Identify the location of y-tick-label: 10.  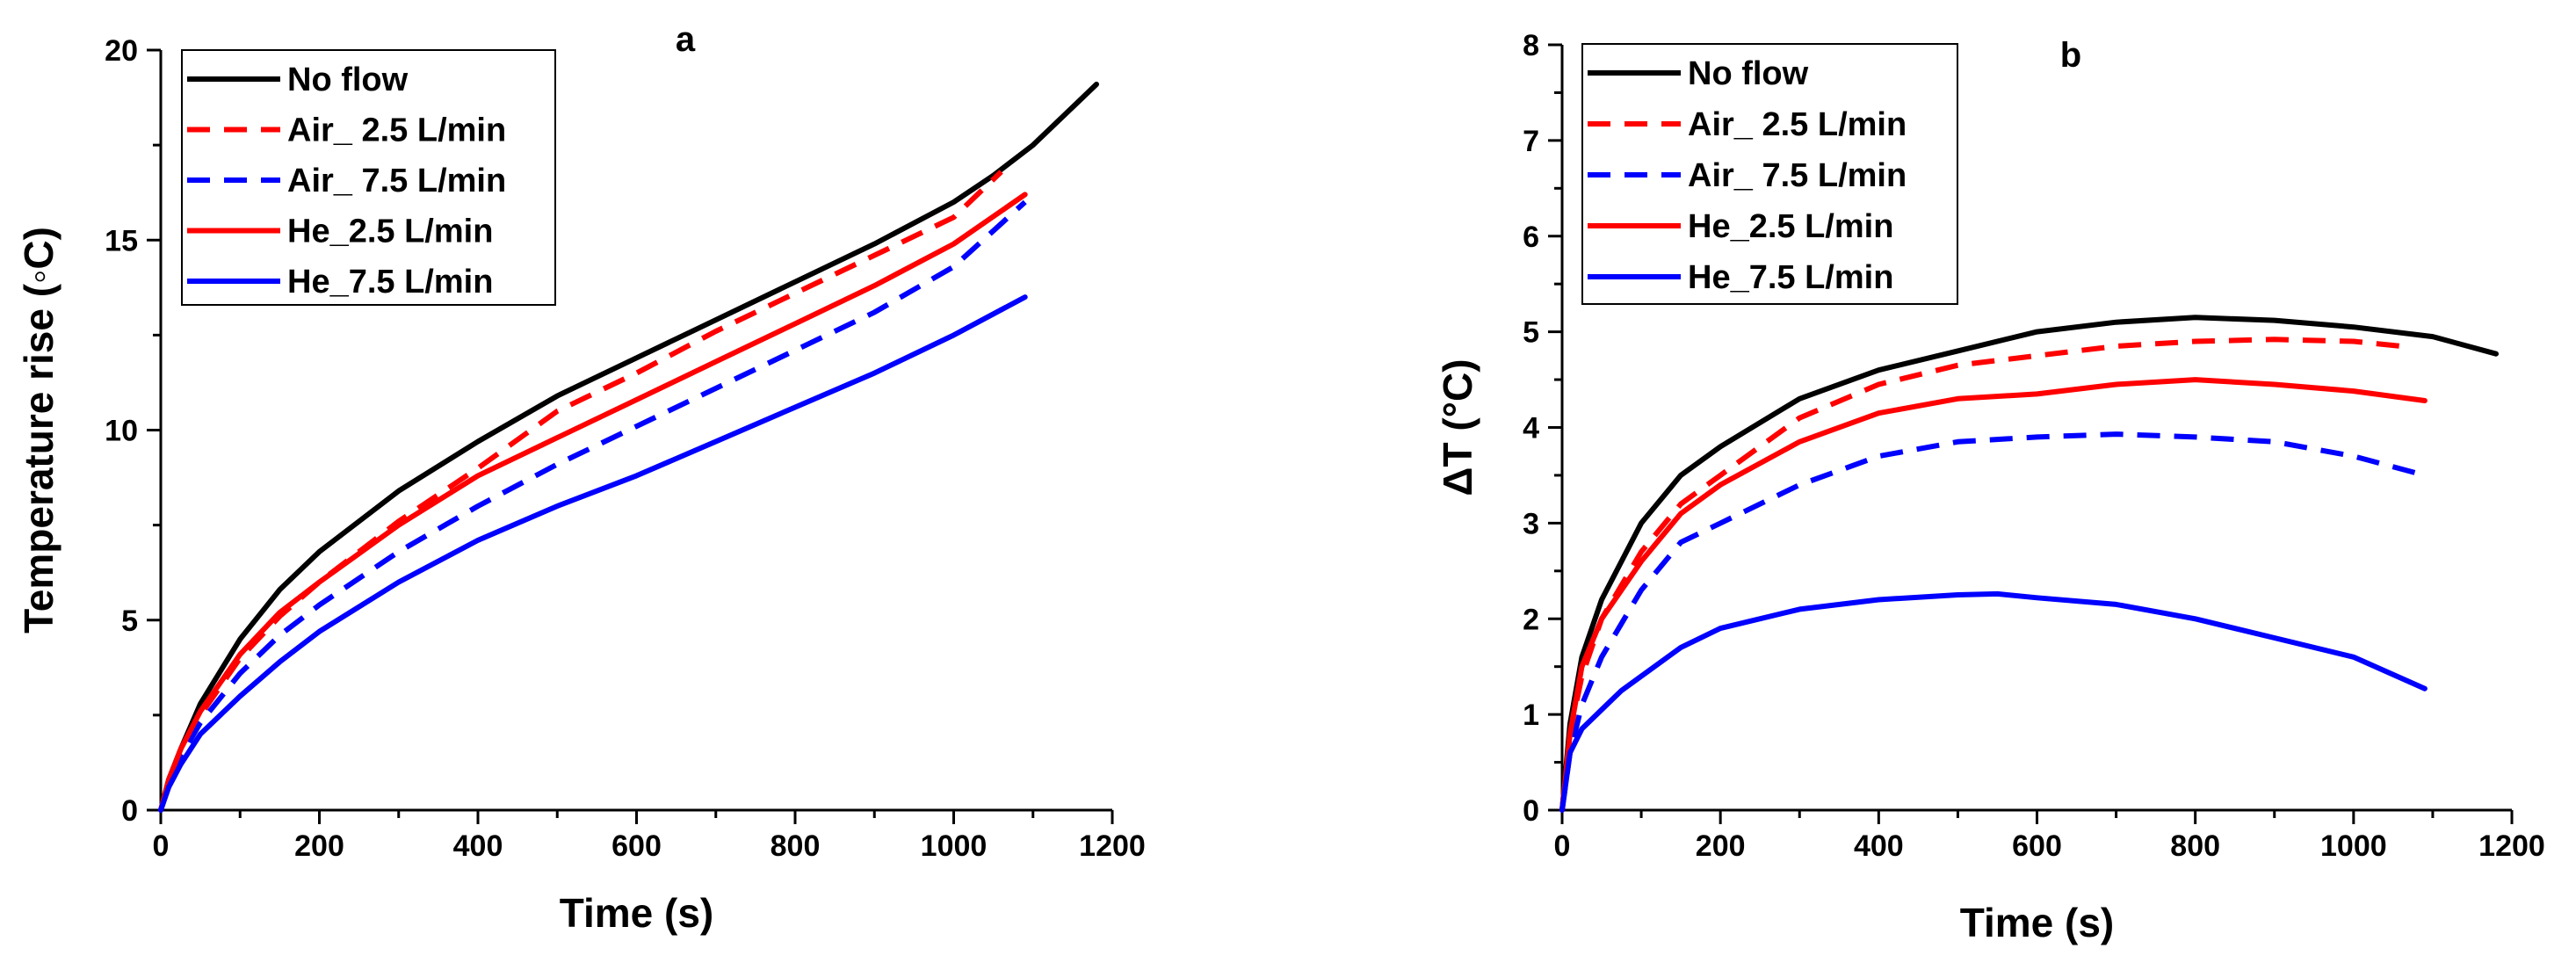
(121, 431).